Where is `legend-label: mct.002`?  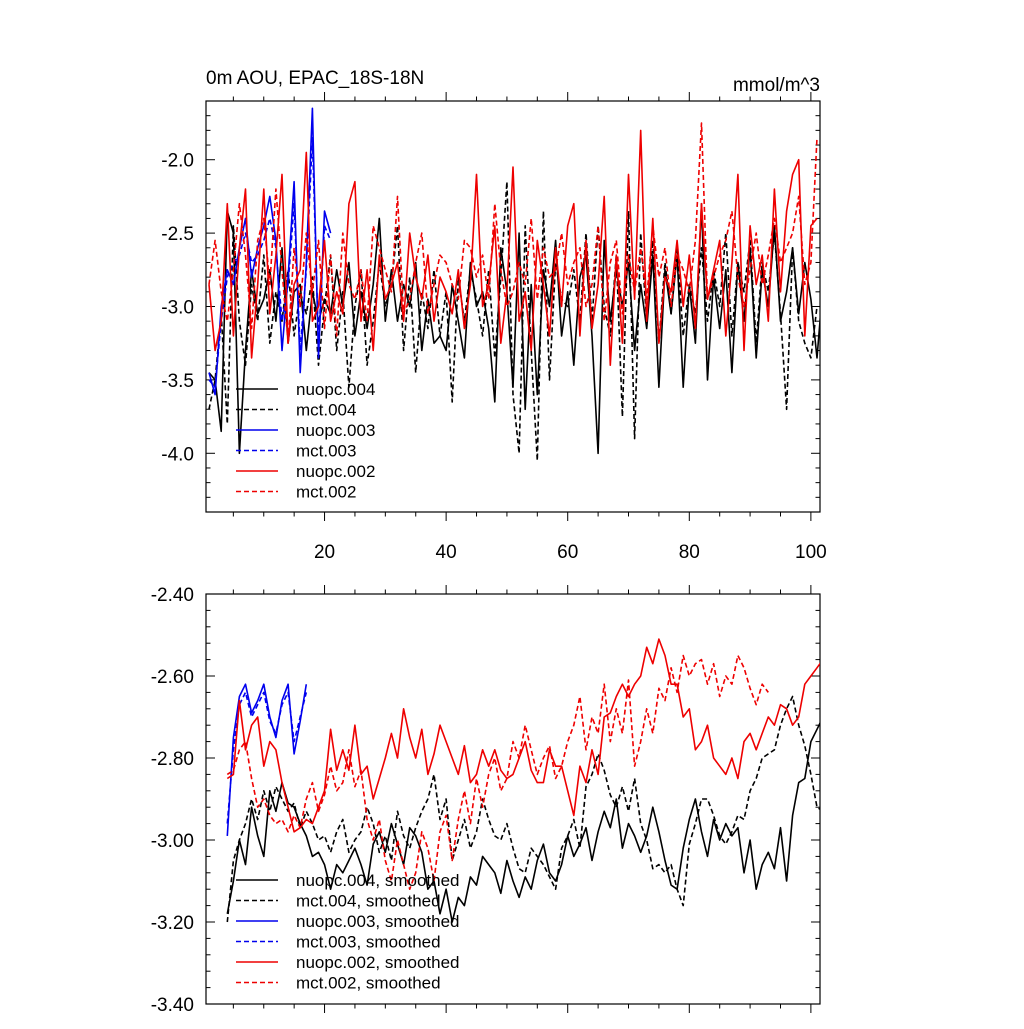 legend-label: mct.002 is located at coordinates (326, 492).